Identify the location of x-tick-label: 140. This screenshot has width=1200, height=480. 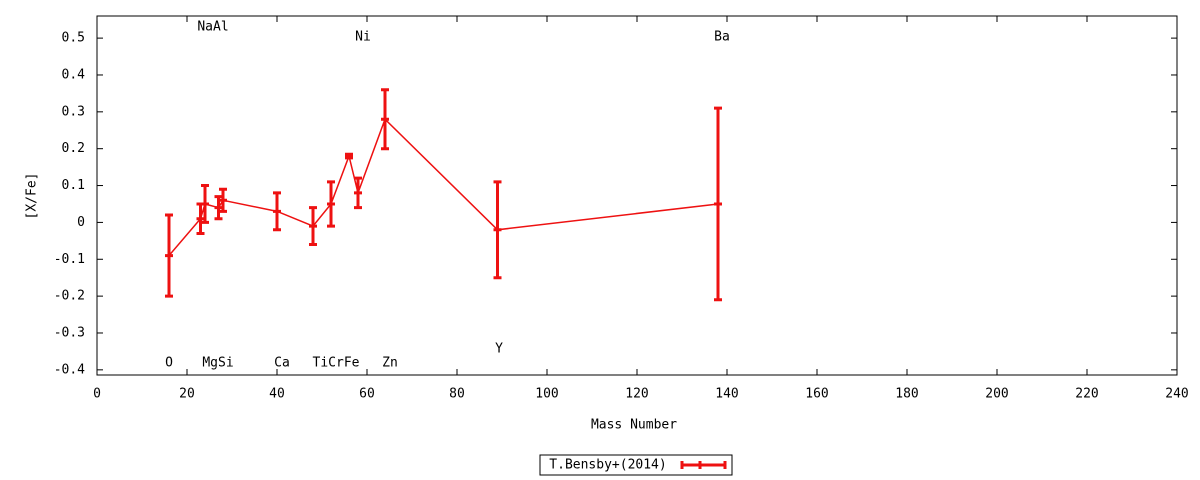
(726, 394).